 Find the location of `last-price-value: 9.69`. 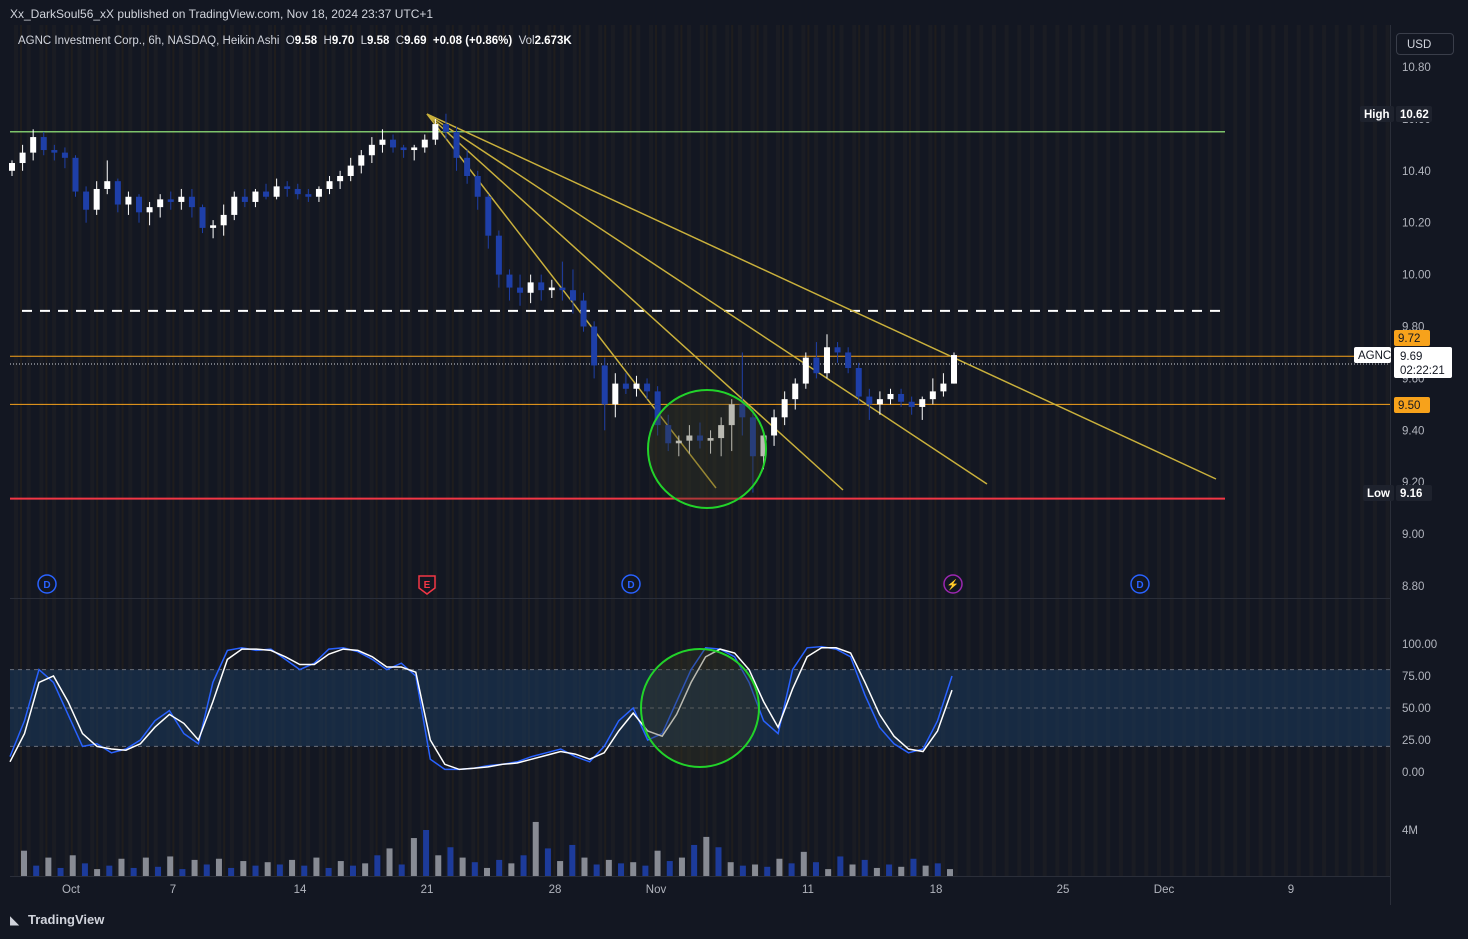

last-price-value: 9.69 is located at coordinates (1411, 357).